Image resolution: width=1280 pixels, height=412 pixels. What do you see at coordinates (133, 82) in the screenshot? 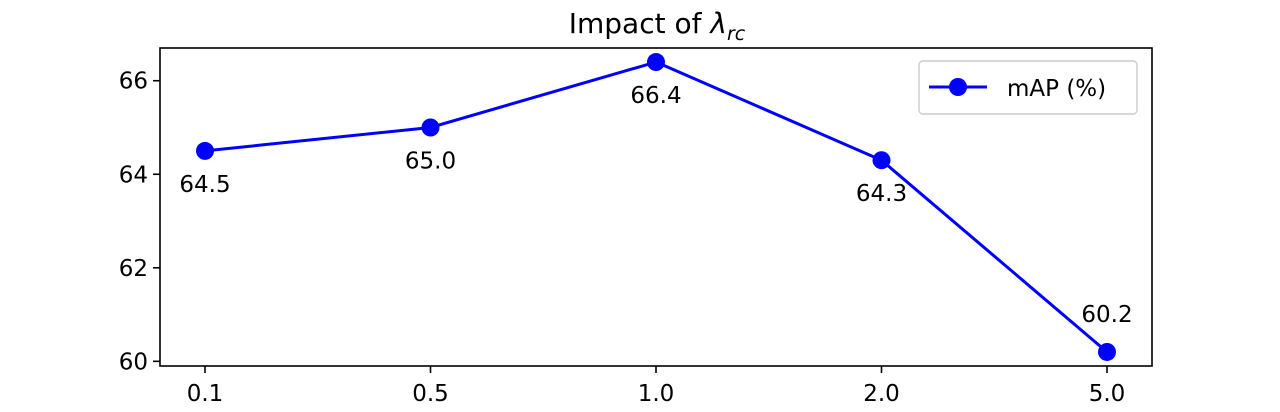
I see `y-tick-label: 66` at bounding box center [133, 82].